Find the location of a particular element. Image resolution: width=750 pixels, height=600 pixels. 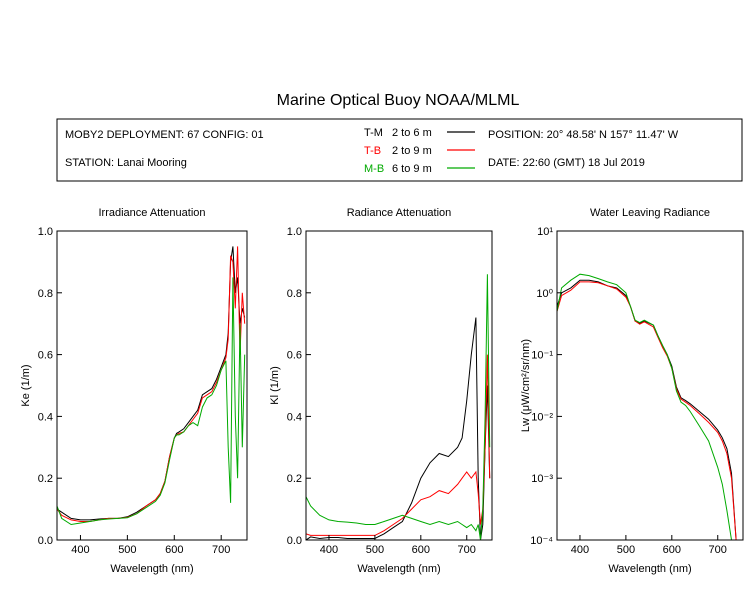

chart-title: Irradiance Attenuation is located at coordinates (151, 213).